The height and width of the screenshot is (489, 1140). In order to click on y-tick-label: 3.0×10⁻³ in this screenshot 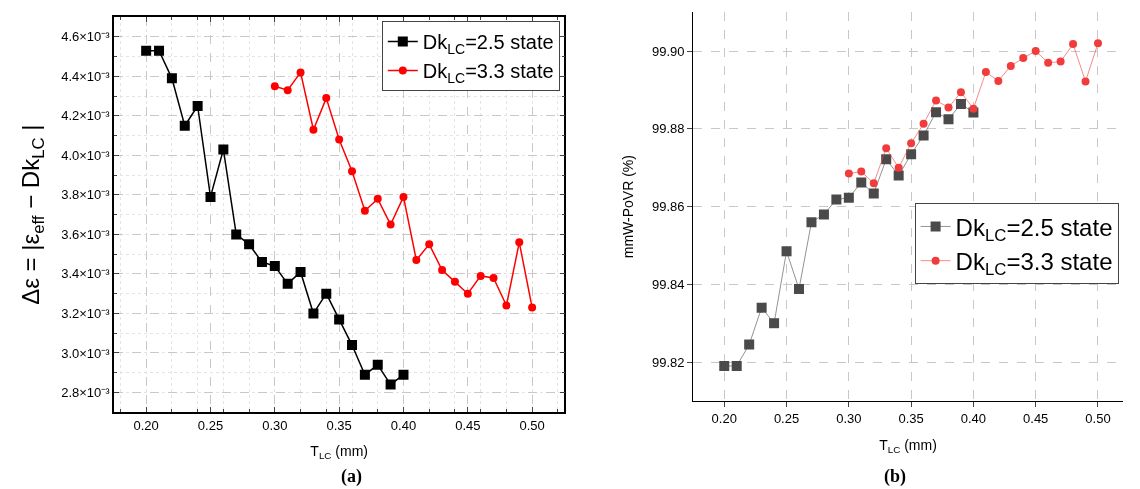, I will do `click(86, 353)`.